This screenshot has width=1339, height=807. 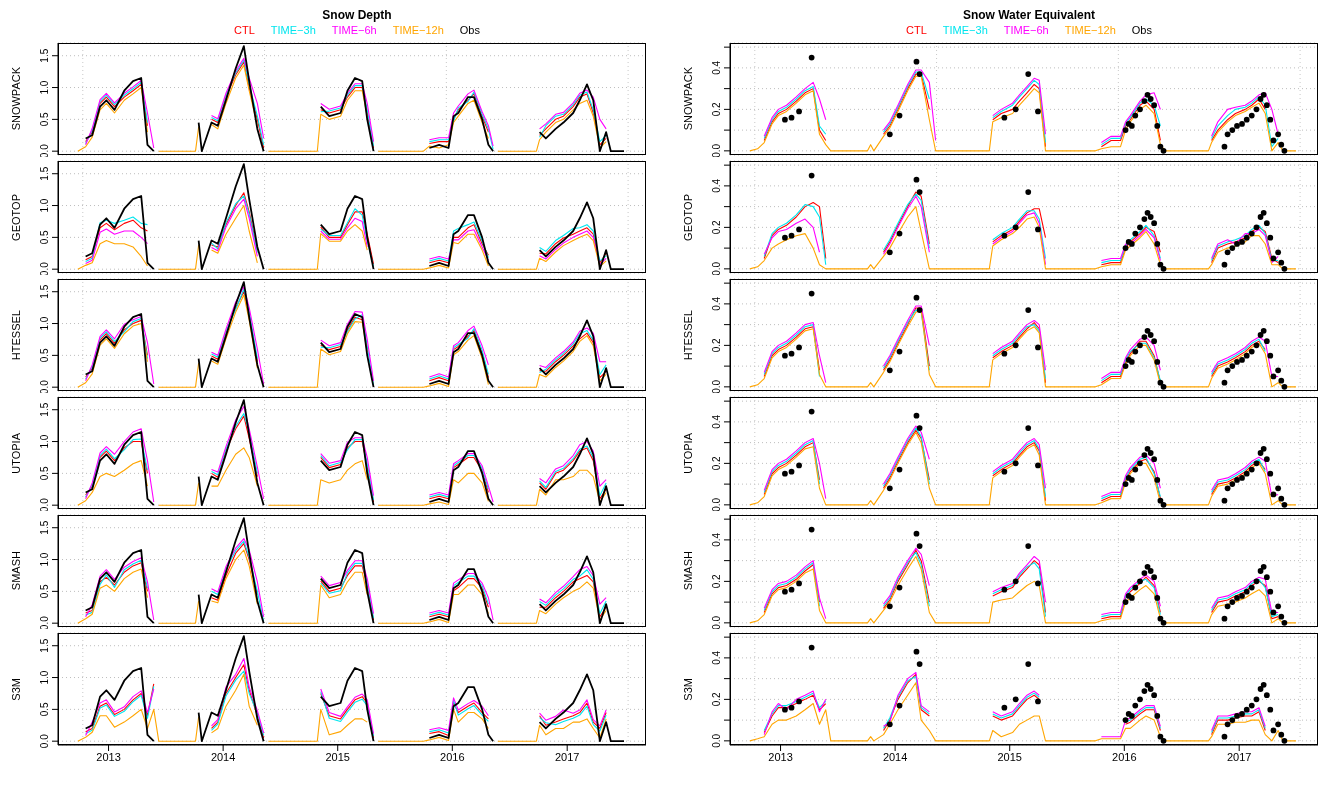 What do you see at coordinates (1029, 16) in the screenshot?
I see `chart-title: Snow Water Equivalent` at bounding box center [1029, 16].